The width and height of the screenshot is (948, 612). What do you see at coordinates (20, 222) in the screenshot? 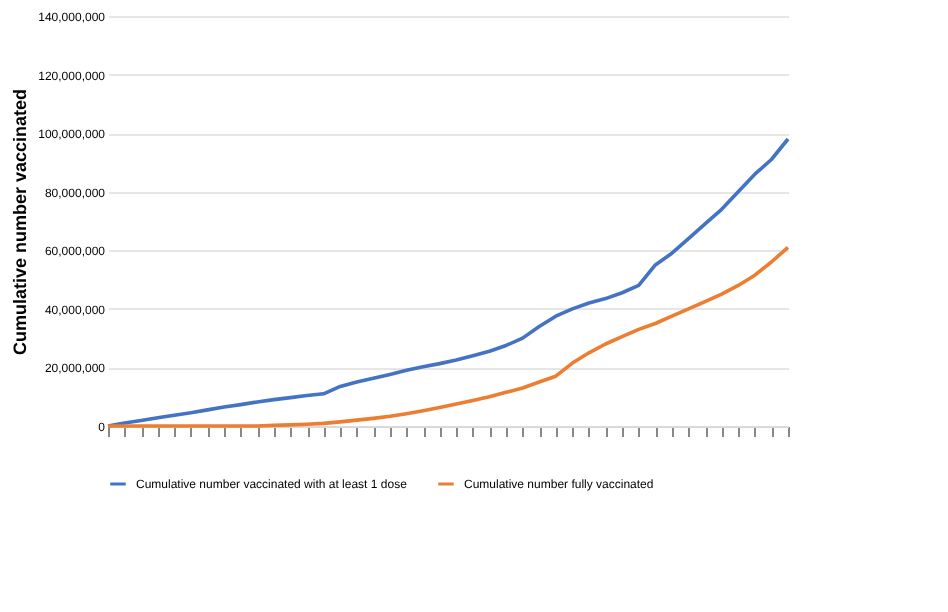
I see `y-axis-title: Cumulative number vaccinated` at bounding box center [20, 222].